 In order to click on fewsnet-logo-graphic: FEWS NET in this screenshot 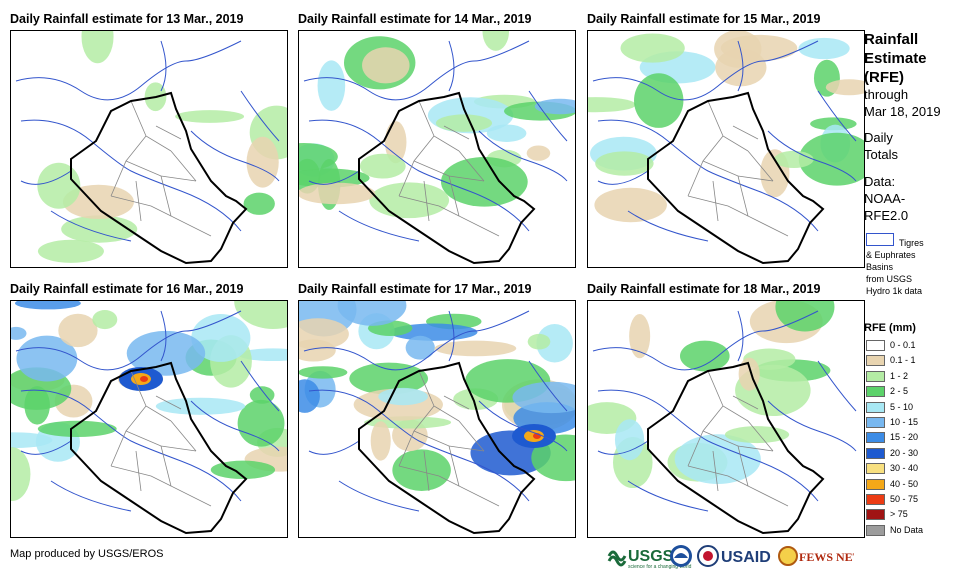, I will do `click(816, 556)`.